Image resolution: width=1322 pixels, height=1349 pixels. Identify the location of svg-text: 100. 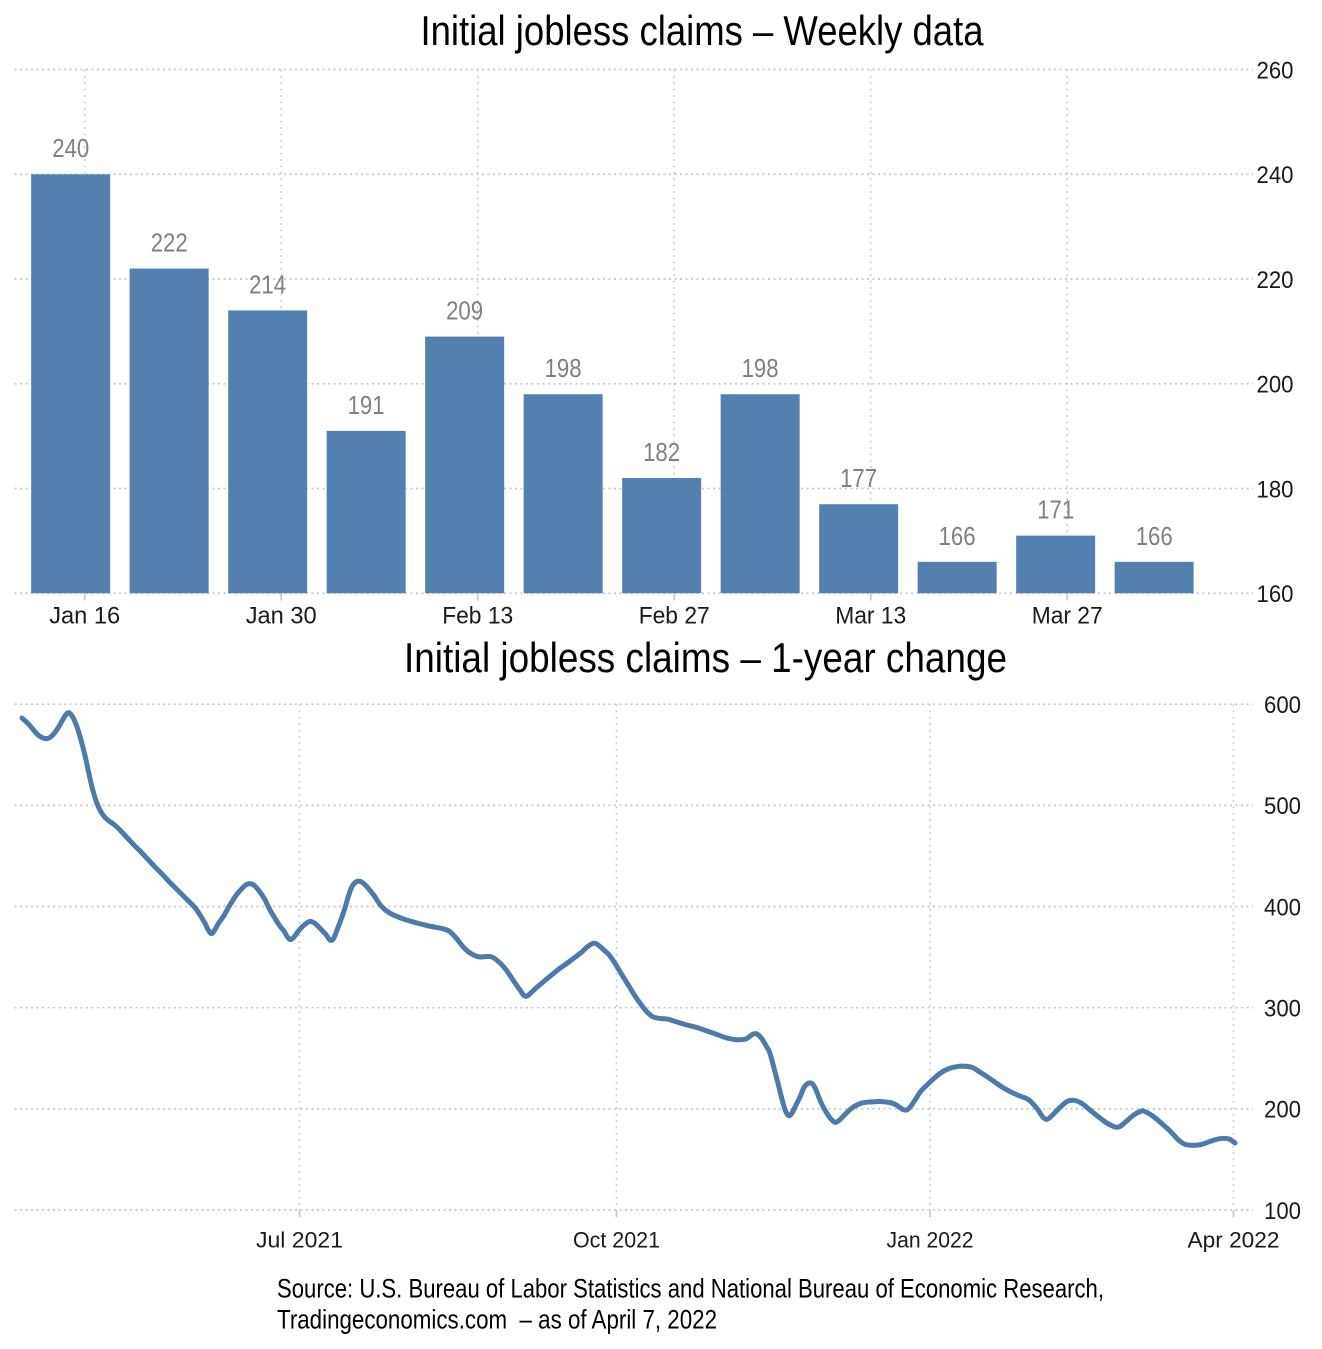
(1282, 1211).